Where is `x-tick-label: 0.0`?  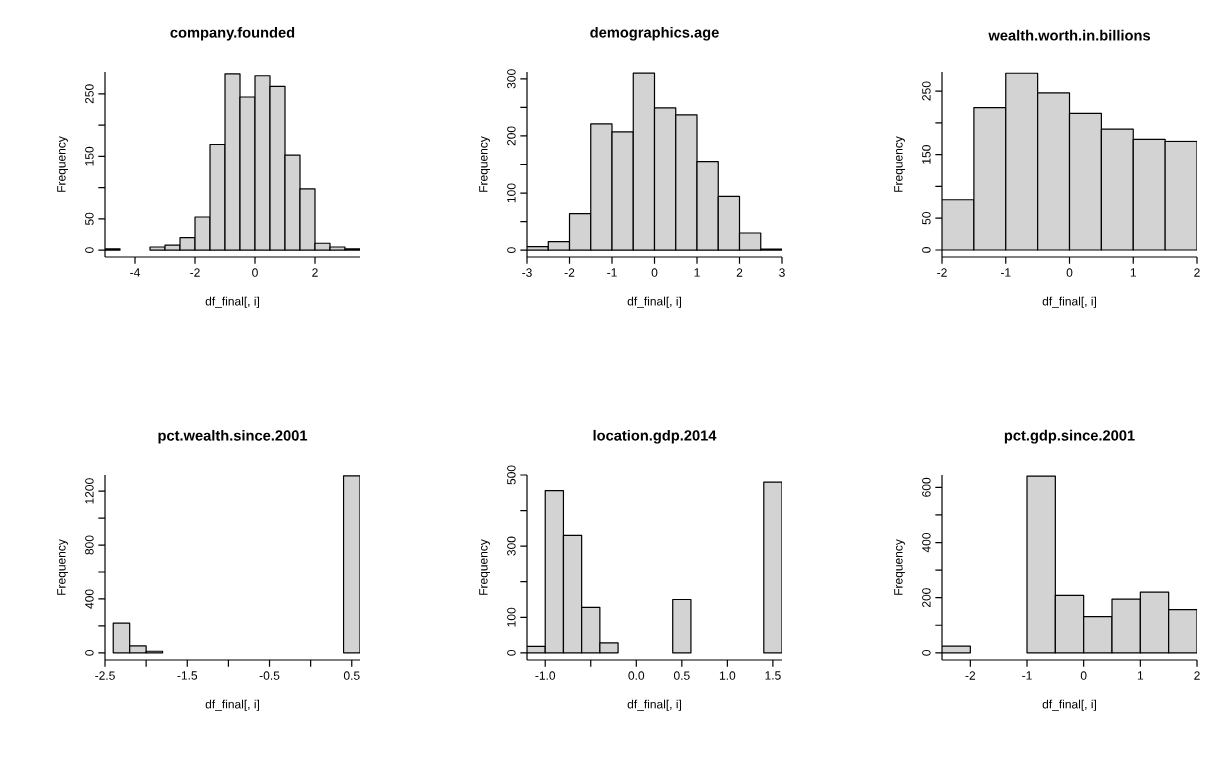
x-tick-label: 0.0 is located at coordinates (636, 675).